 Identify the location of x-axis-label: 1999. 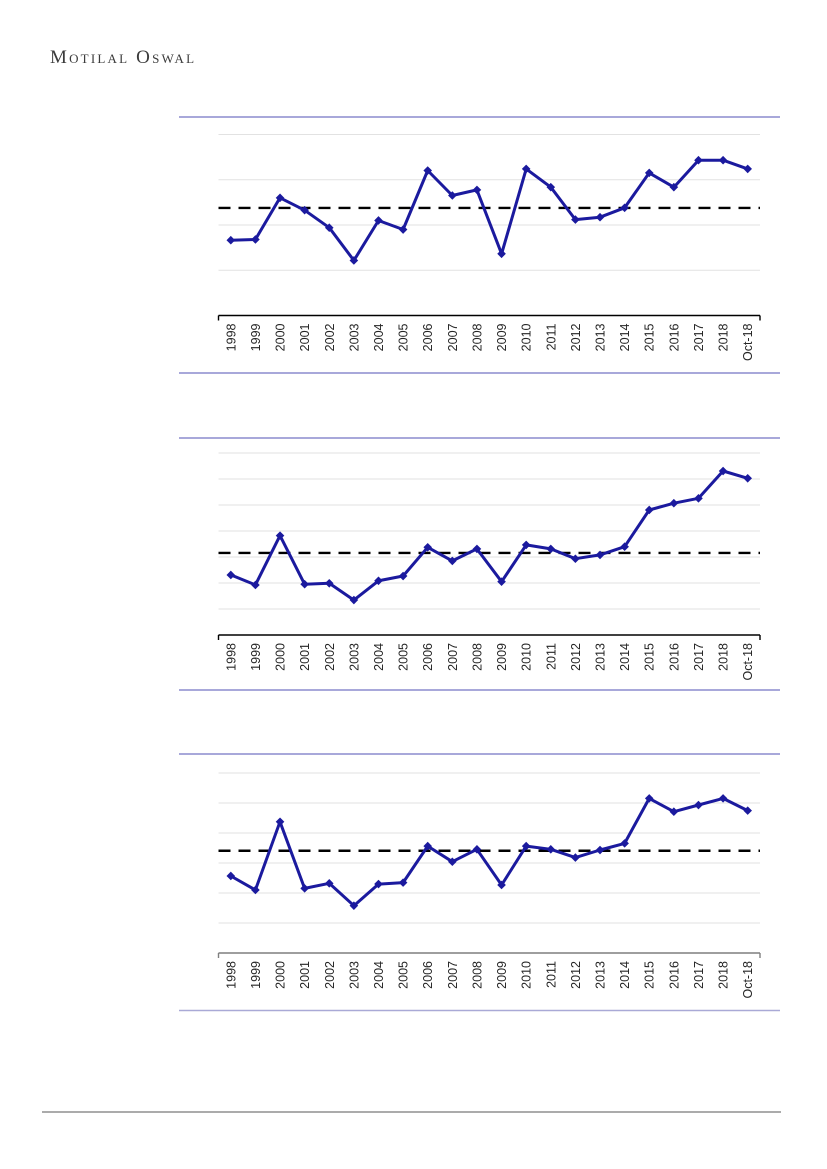
(256, 975).